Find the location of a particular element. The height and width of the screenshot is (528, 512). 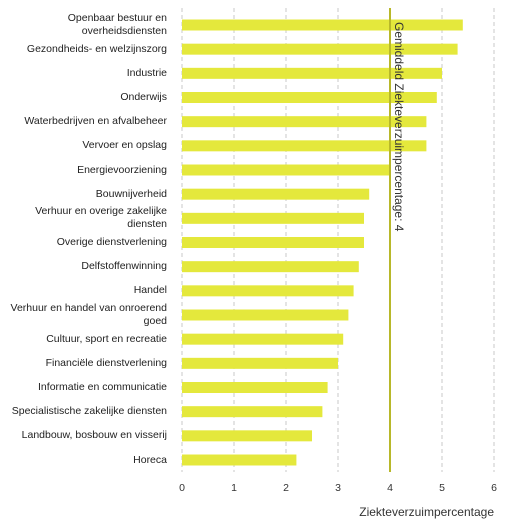

category-label: Industrie is located at coordinates (146, 72).